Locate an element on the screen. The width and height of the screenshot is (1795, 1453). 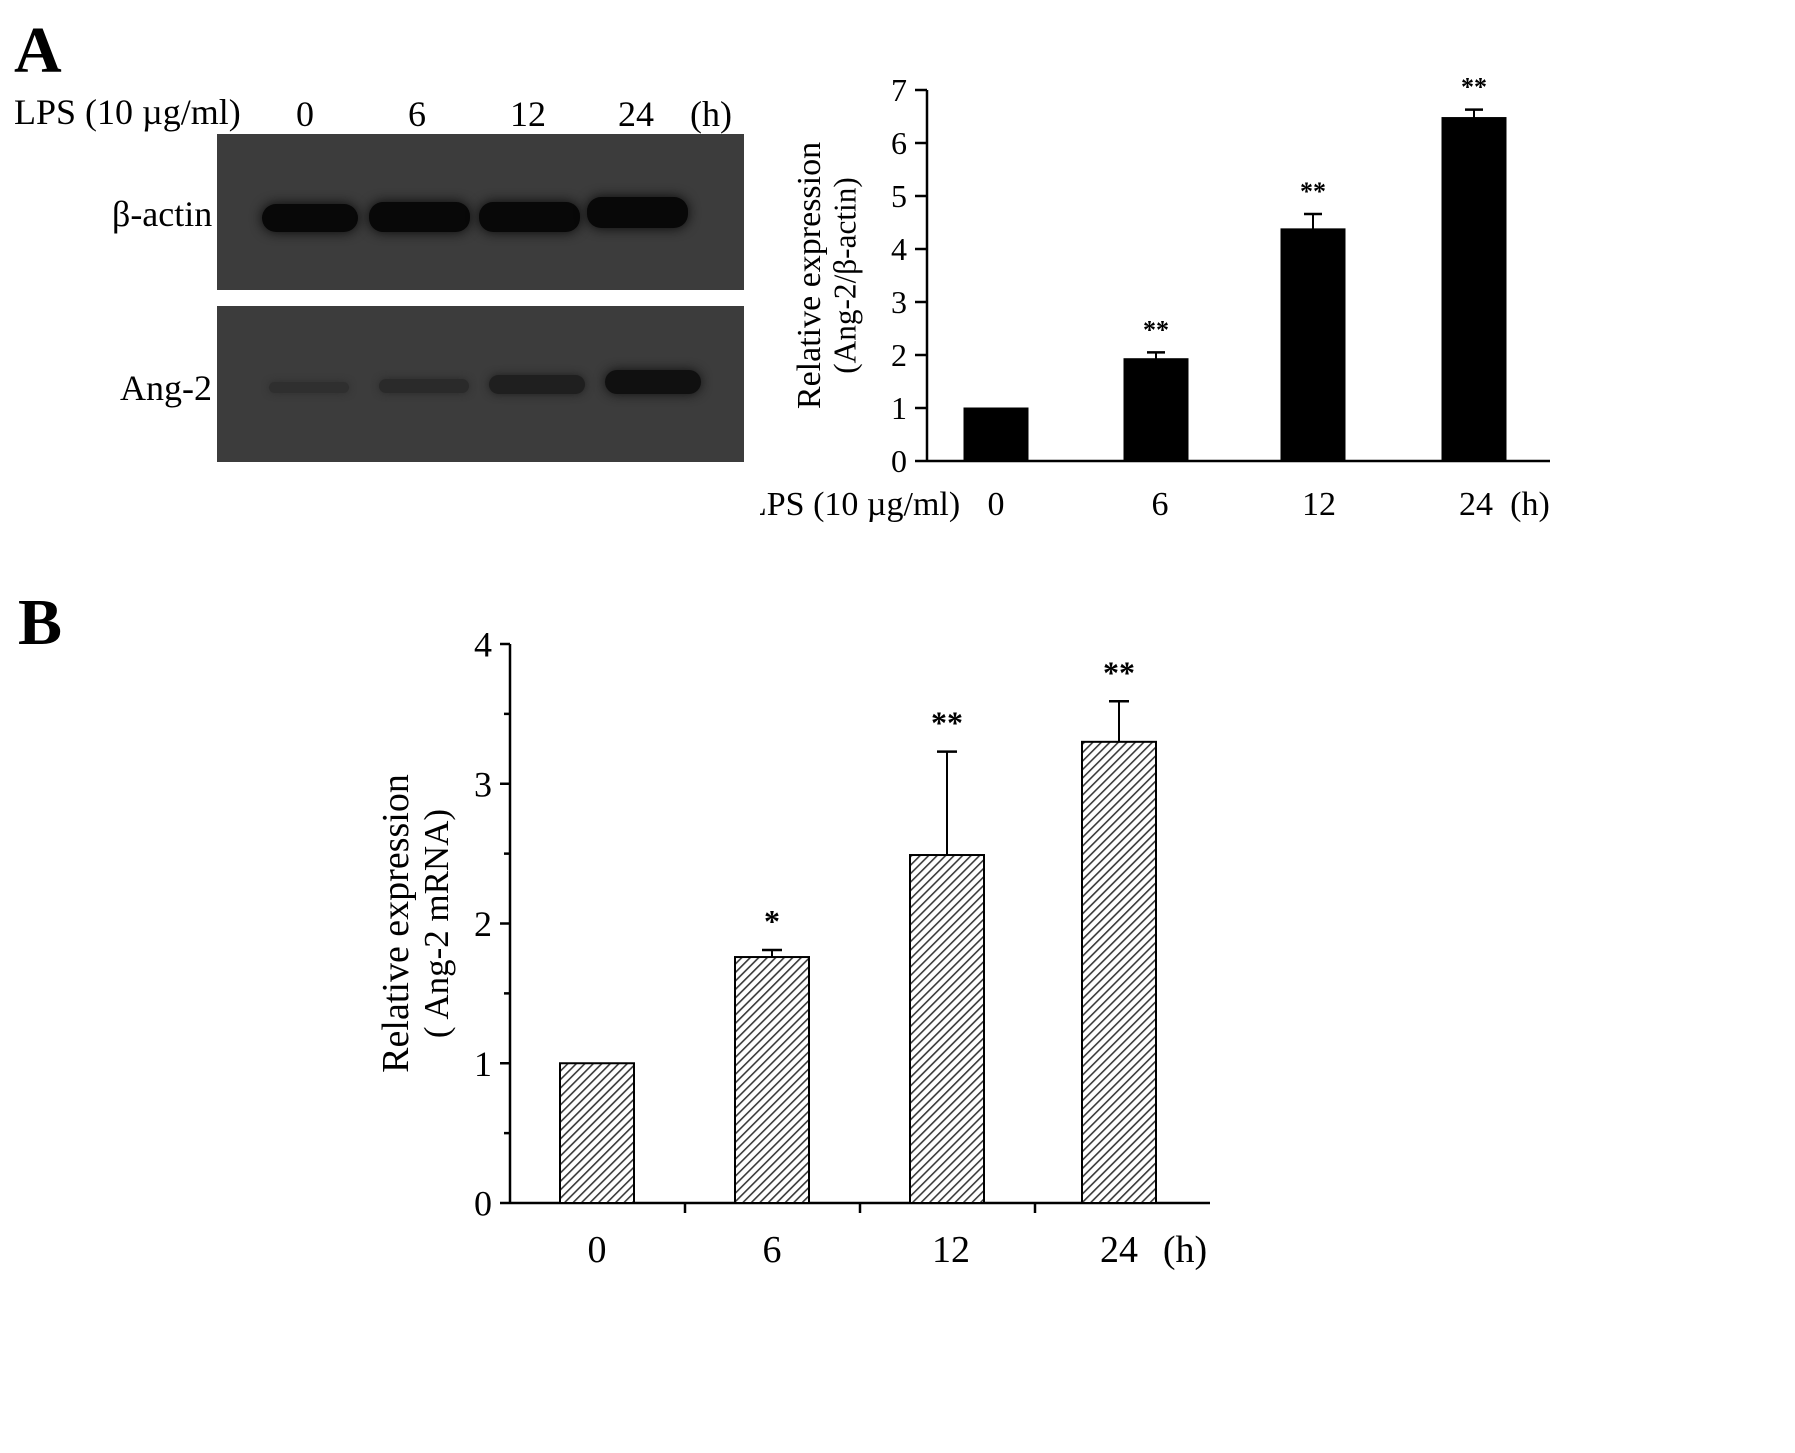
blot-time-label: 12 is located at coordinates (528, 114).